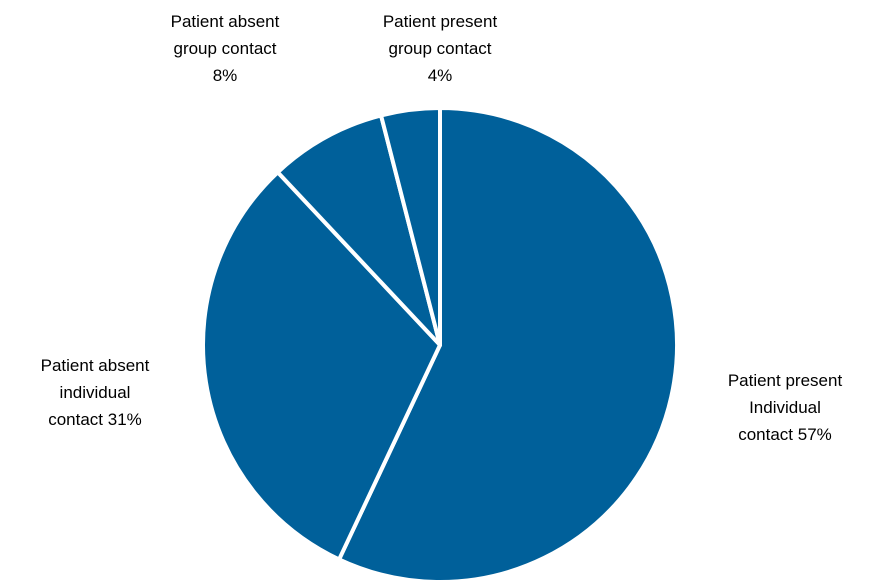  Describe the element at coordinates (124, 419) in the screenshot. I see `value-label: 31%` at that location.